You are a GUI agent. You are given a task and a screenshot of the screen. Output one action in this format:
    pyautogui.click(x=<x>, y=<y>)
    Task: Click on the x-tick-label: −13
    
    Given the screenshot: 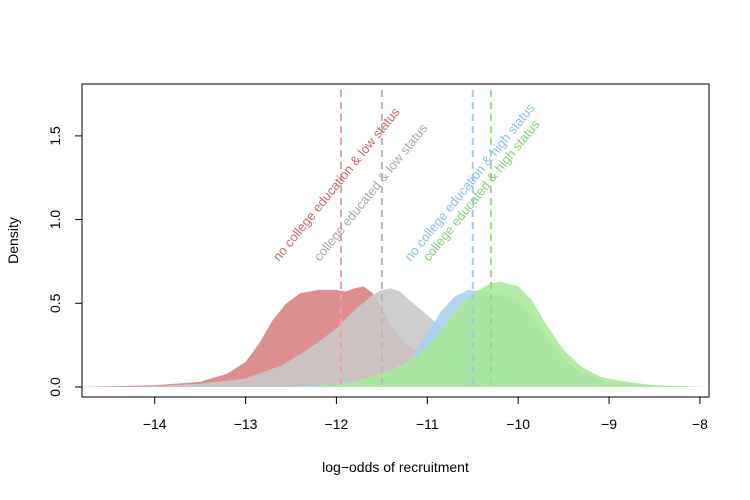 What is the action you would take?
    pyautogui.click(x=246, y=424)
    